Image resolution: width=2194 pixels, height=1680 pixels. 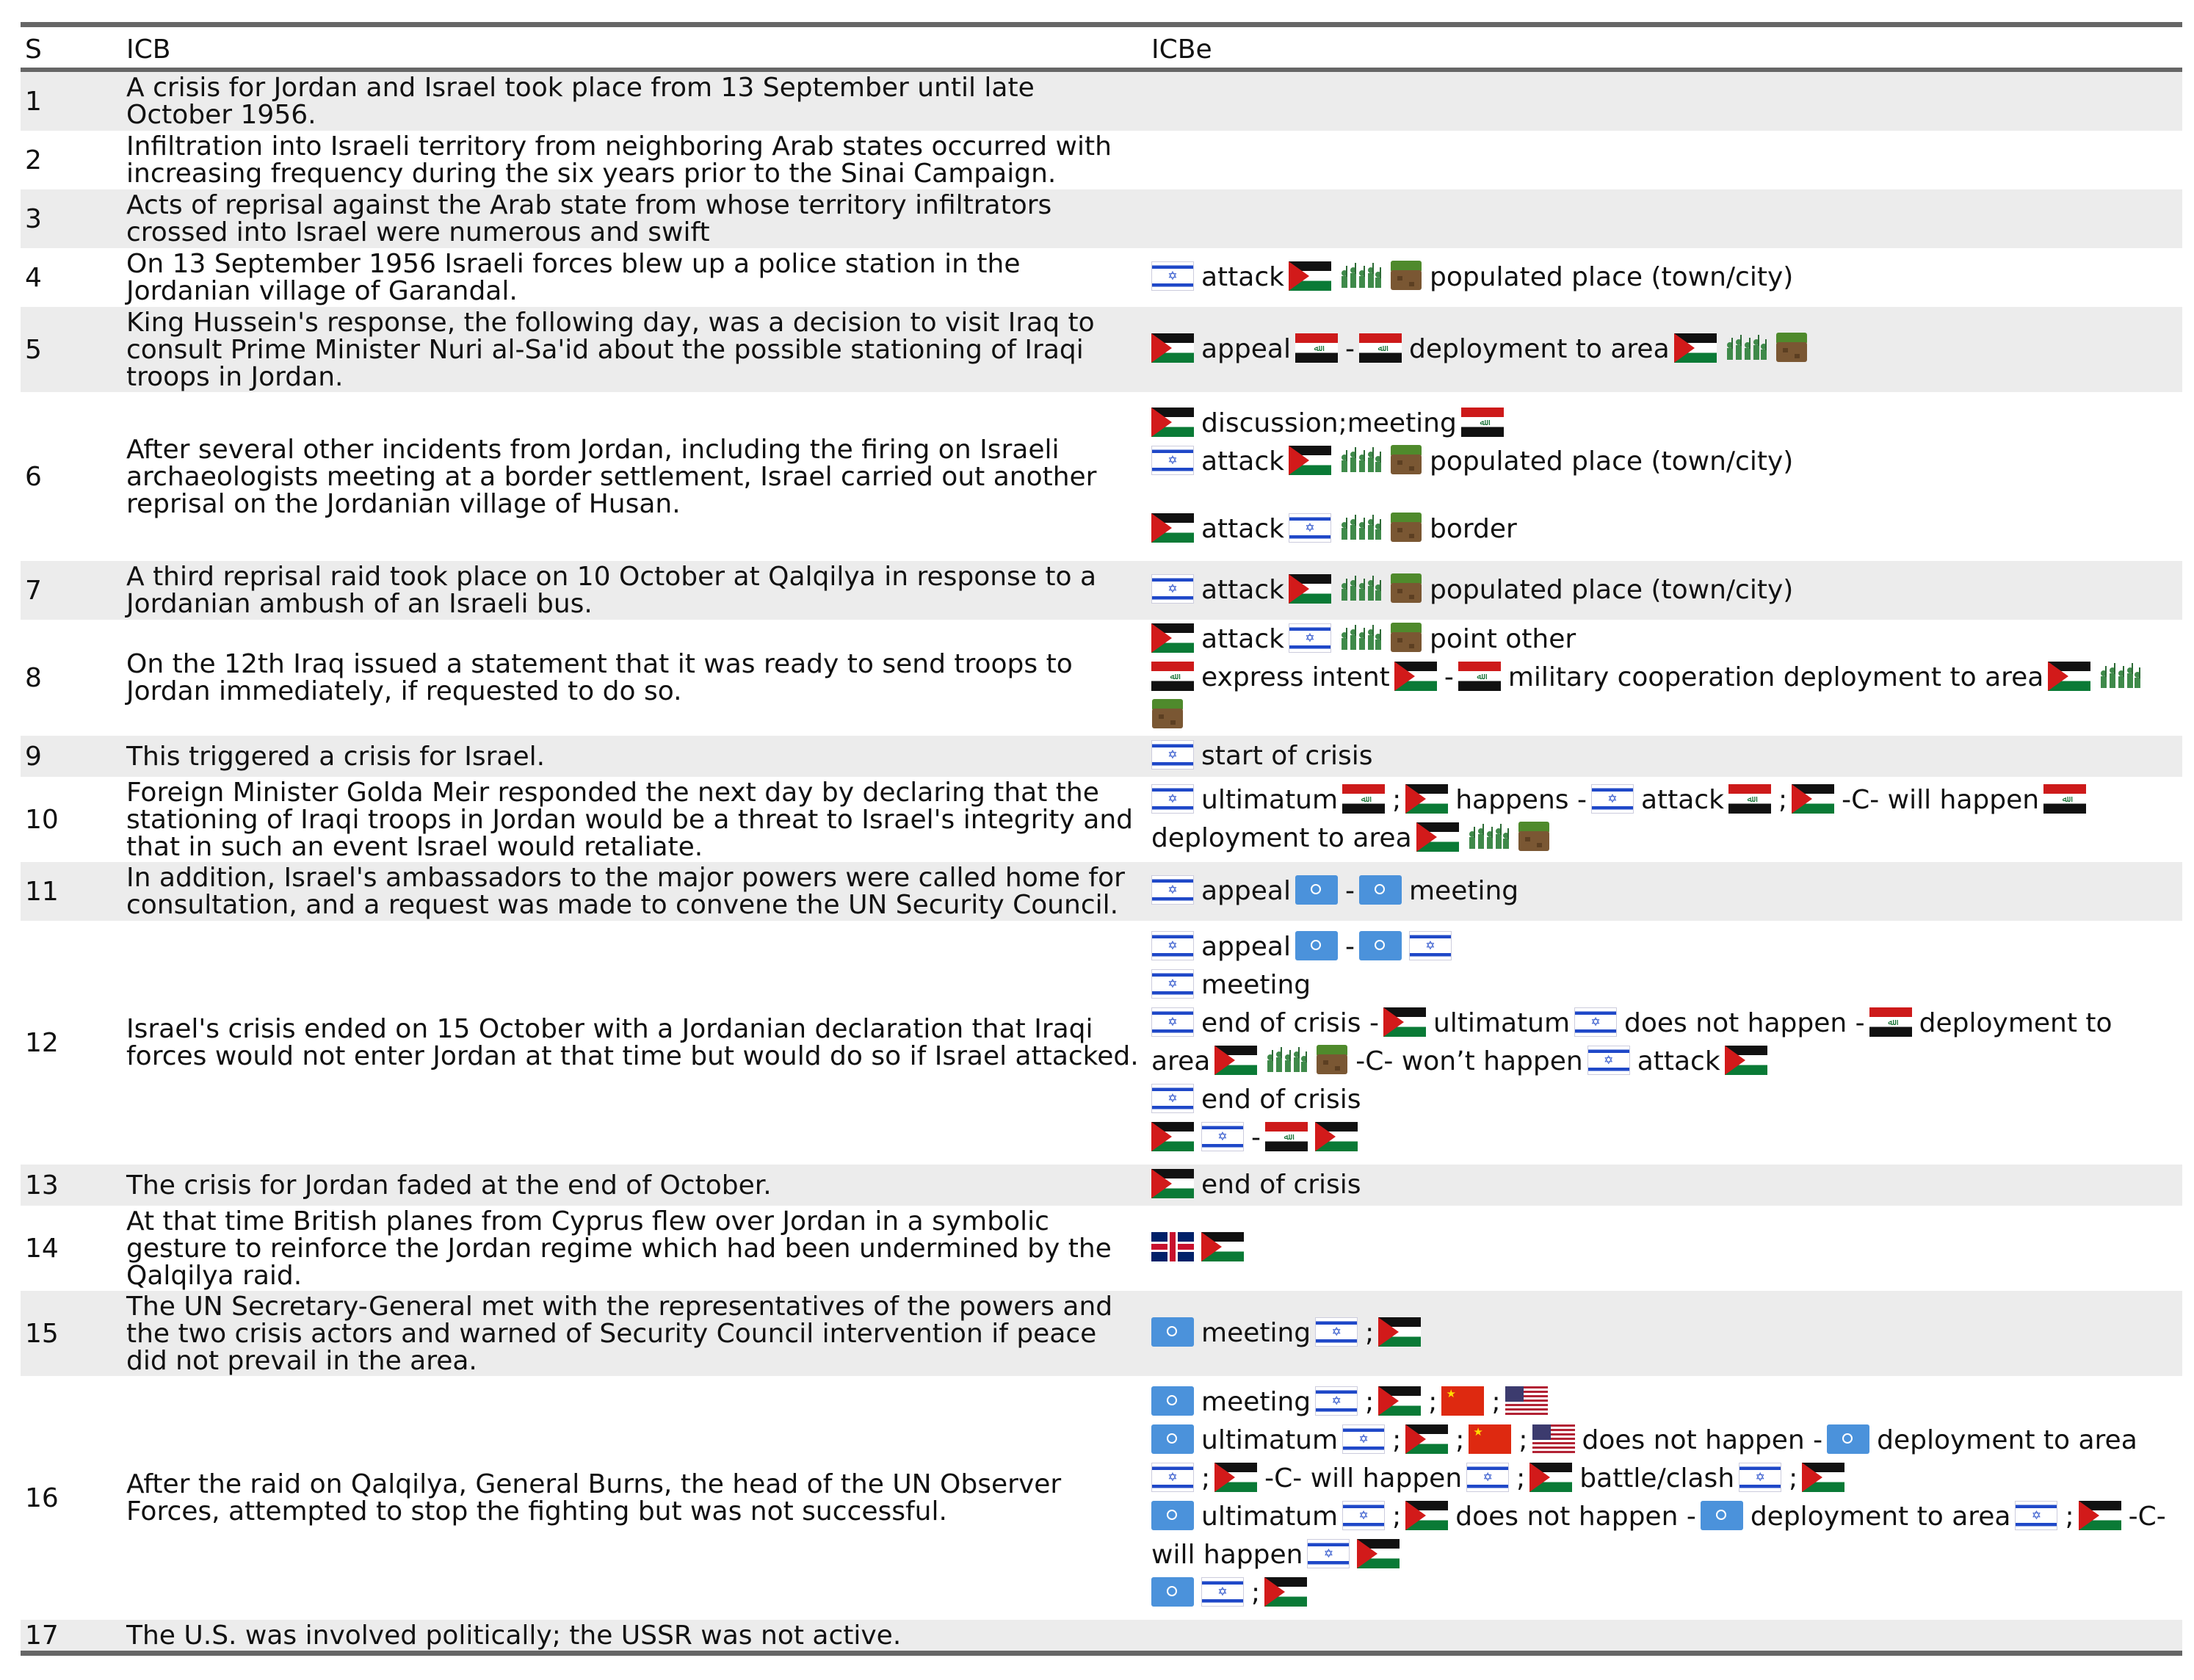 What do you see at coordinates (1612, 277) in the screenshot?
I see `event-word: populated place (town/city)` at bounding box center [1612, 277].